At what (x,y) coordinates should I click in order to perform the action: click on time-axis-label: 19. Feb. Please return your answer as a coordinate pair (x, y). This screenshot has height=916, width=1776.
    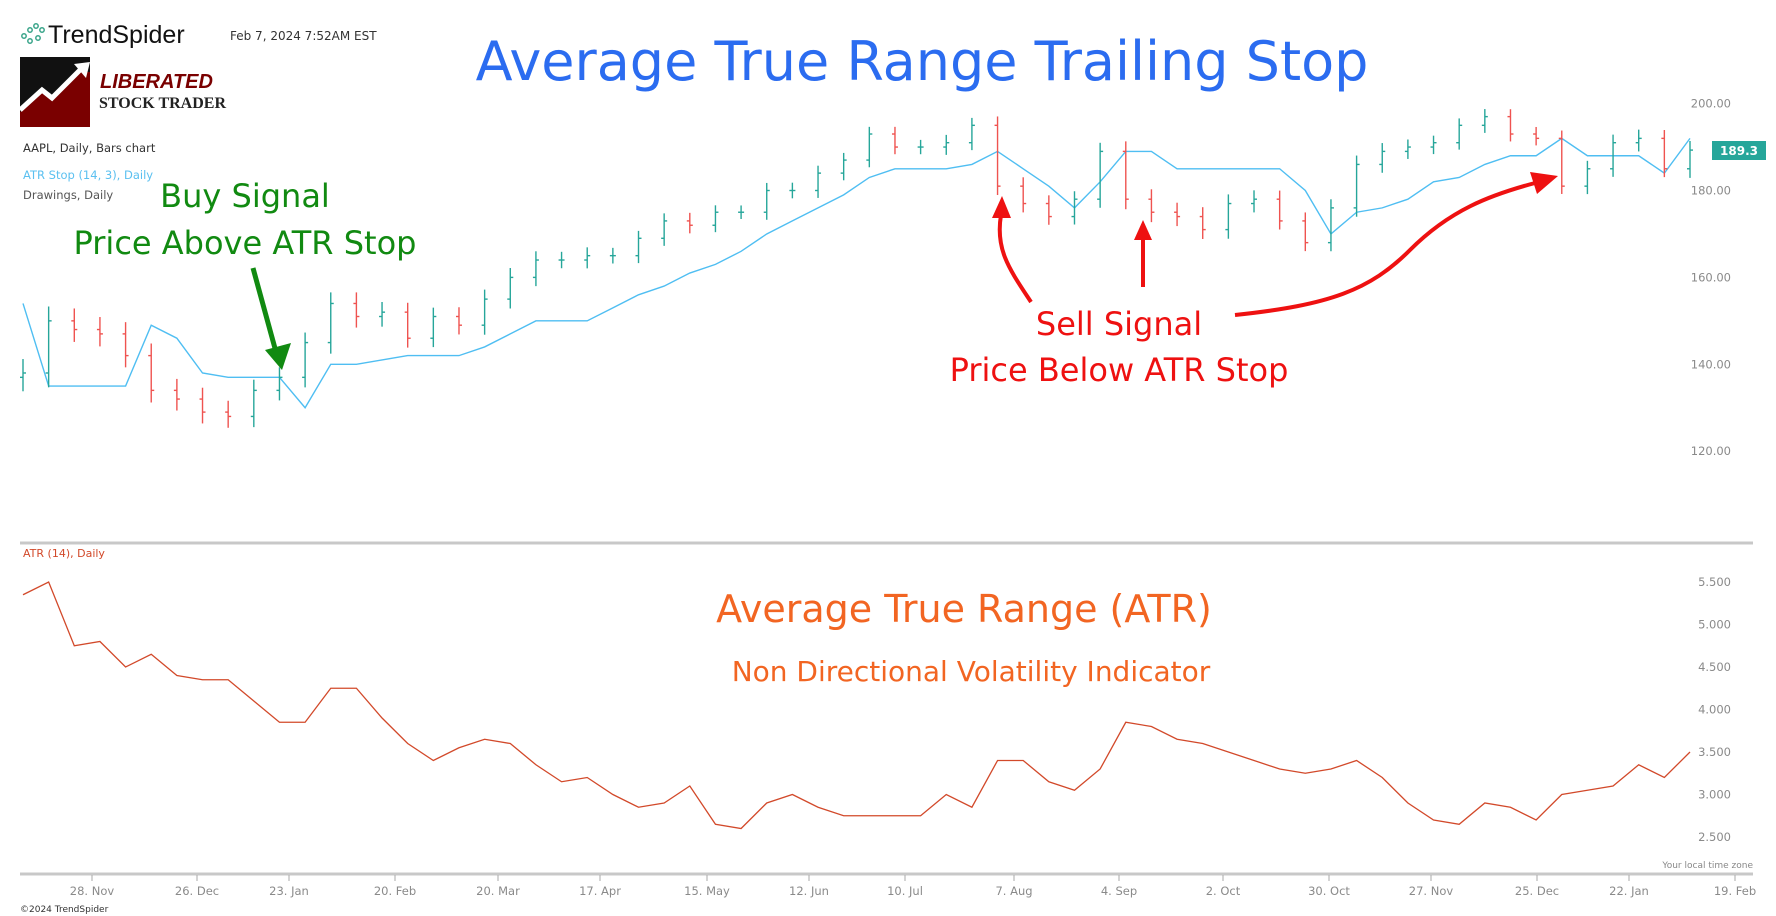
    Looking at the image, I should click on (1735, 891).